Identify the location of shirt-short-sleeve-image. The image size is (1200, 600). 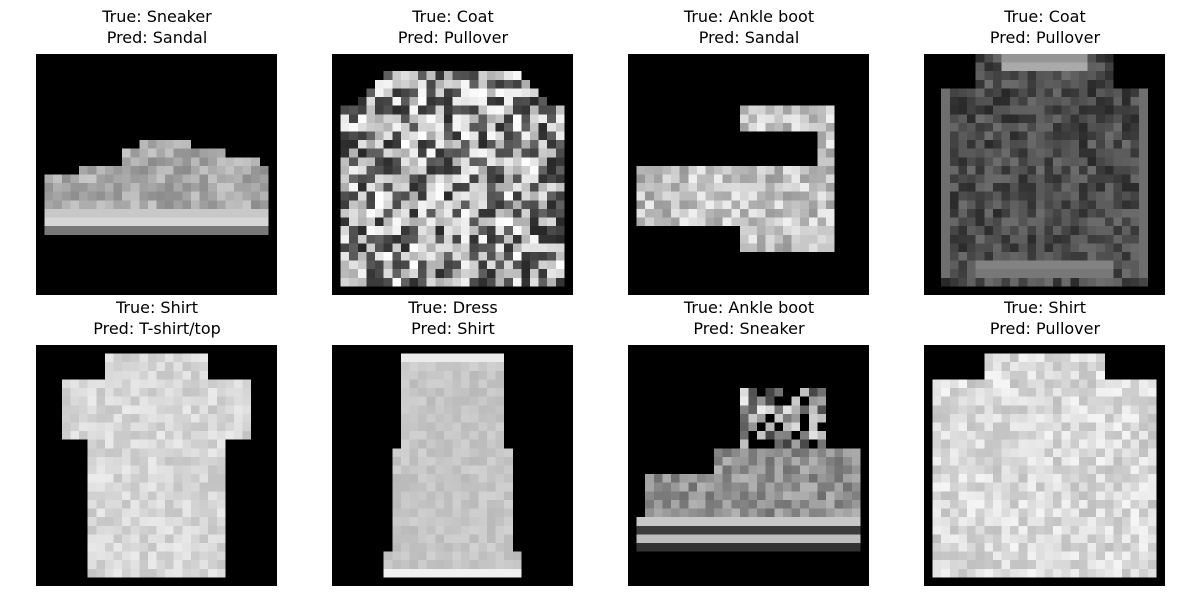
(156, 465).